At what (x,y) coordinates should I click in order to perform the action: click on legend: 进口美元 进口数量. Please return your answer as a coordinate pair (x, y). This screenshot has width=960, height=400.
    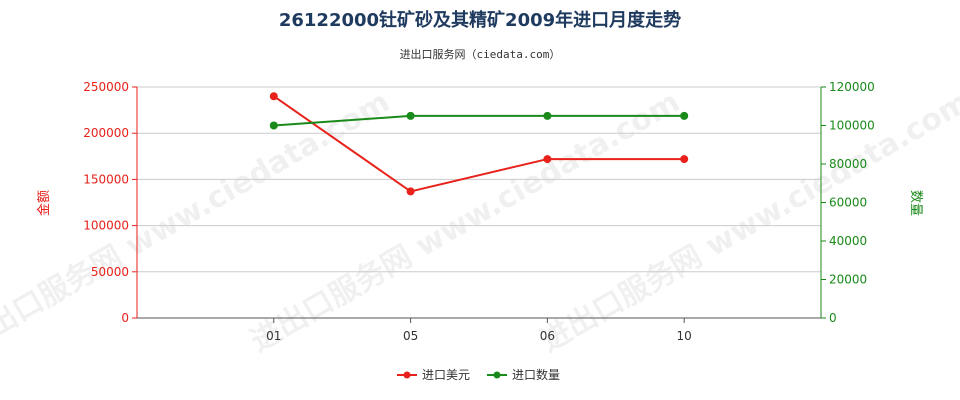
    Looking at the image, I should click on (478, 374).